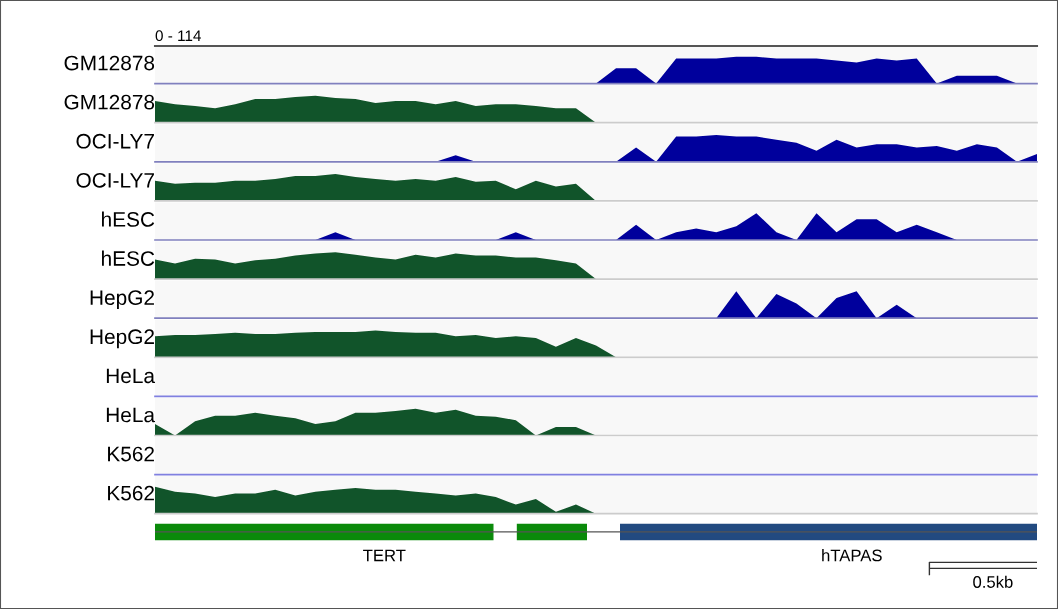 Image resolution: width=1058 pixels, height=609 pixels. I want to click on text: TERT, so click(384, 555).